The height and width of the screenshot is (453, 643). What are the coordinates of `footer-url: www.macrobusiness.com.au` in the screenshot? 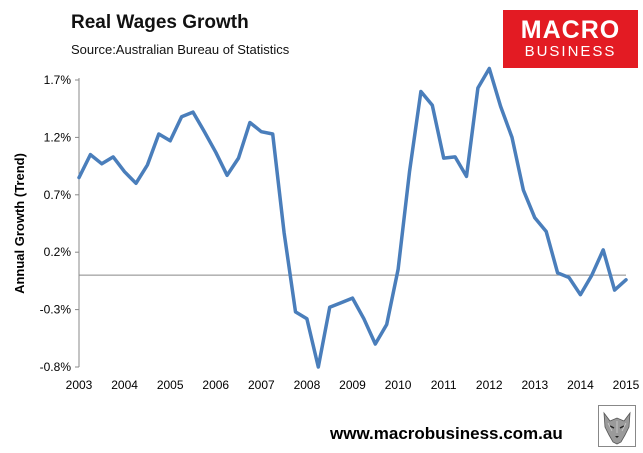 It's located at (446, 433).